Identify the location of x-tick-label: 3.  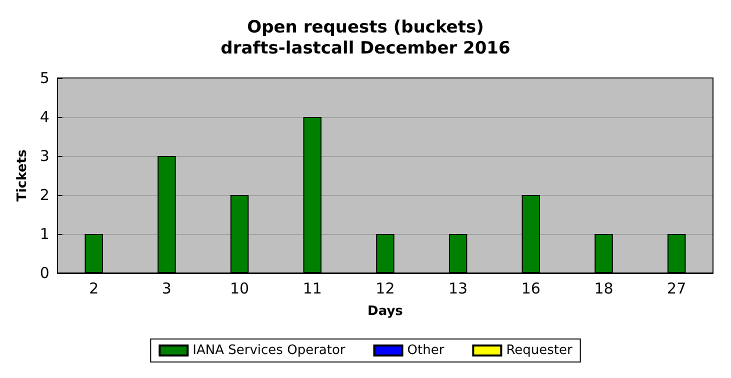
(167, 289).